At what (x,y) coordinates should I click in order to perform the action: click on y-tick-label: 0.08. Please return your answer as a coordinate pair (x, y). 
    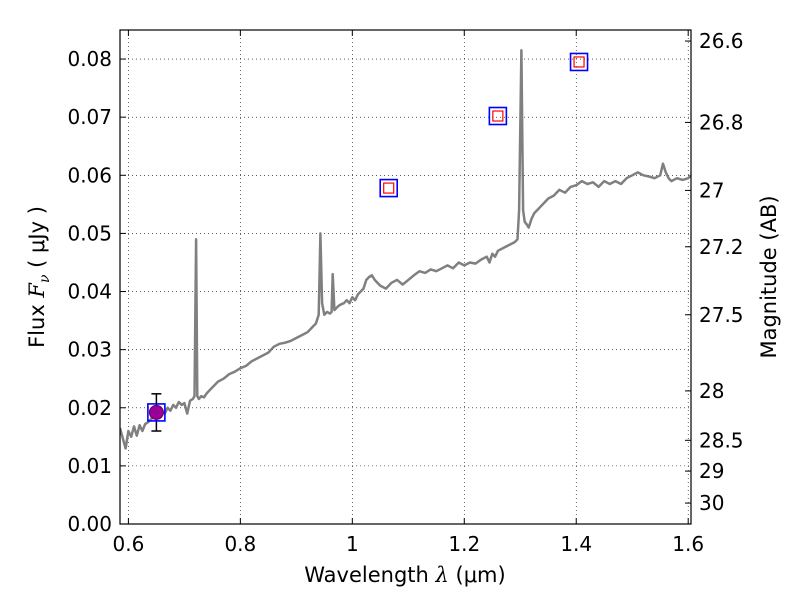
    Looking at the image, I should click on (89, 59).